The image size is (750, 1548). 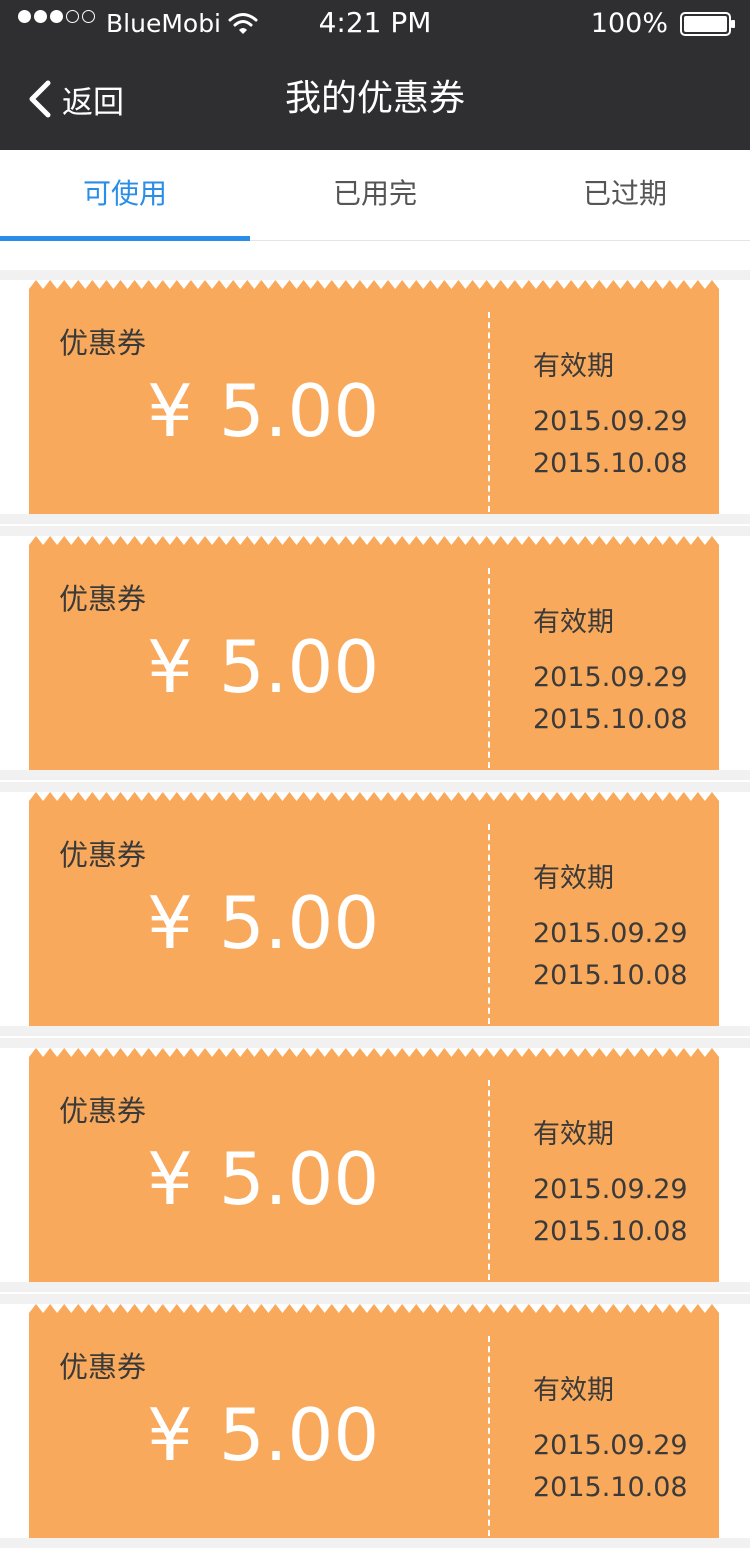 I want to click on status-time: 4:21 PM, so click(x=375, y=22).